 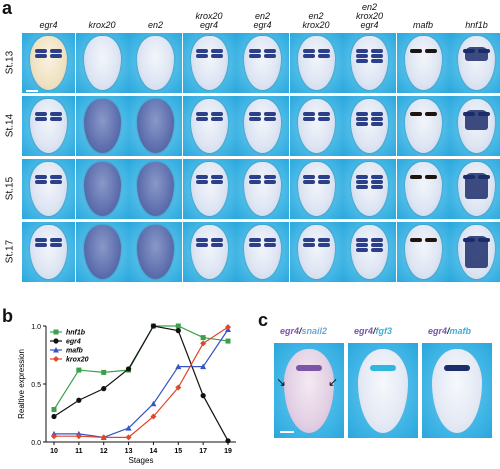 I want to click on panel-c-embryo-image: ↘ ↙, so click(x=309, y=390).